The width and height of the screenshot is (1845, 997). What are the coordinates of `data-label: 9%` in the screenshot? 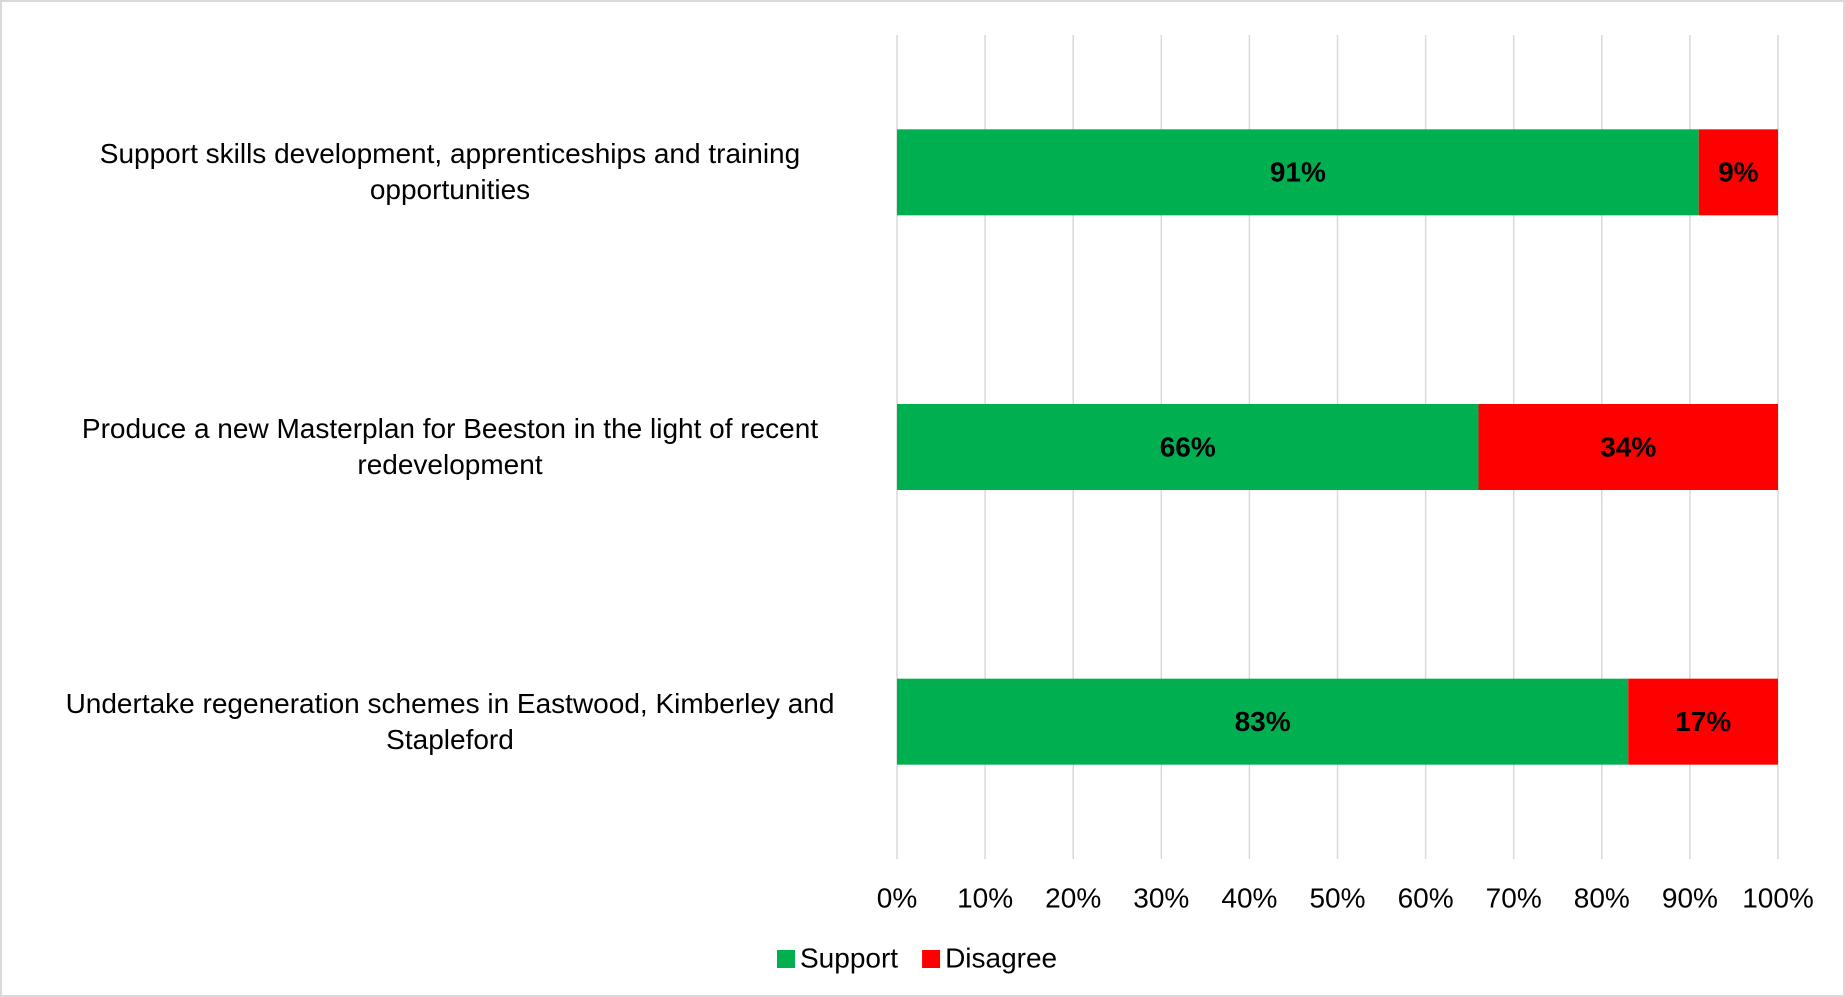 It's located at (1738, 172).